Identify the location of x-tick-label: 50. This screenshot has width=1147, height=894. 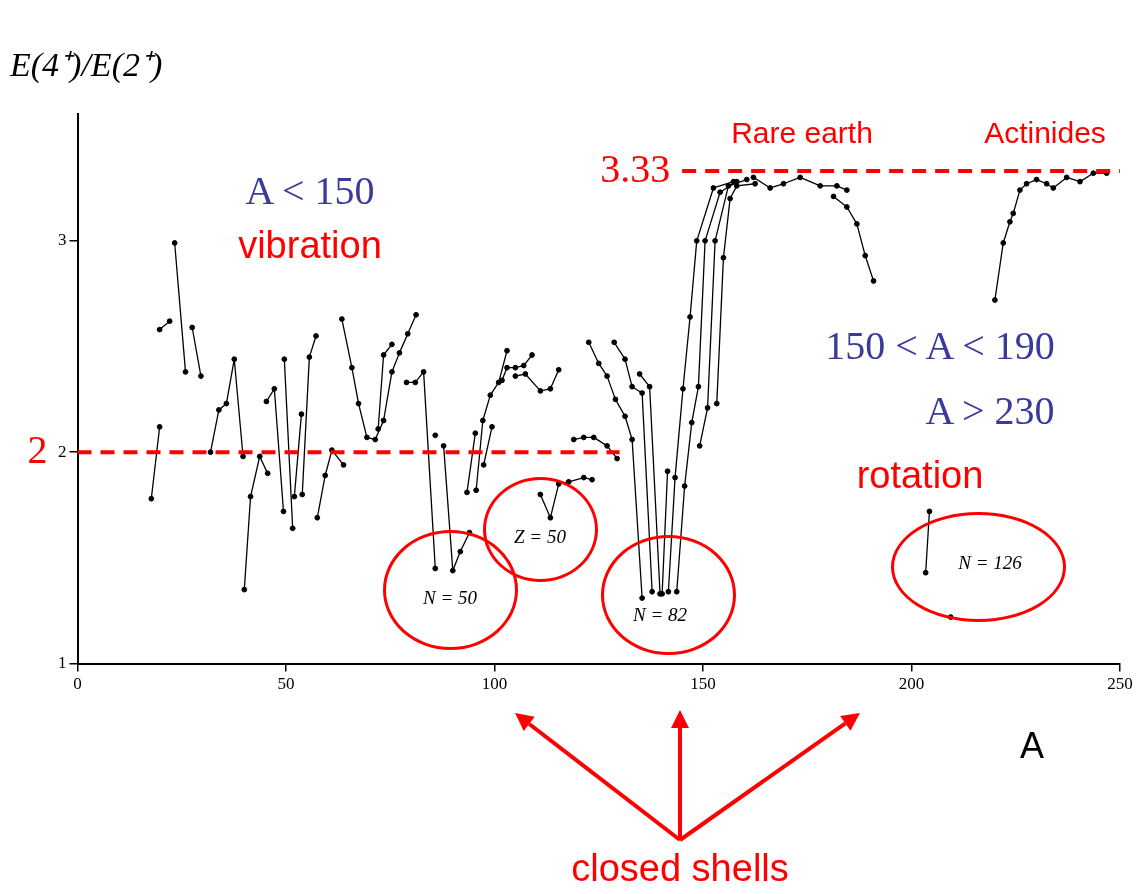
(286, 684).